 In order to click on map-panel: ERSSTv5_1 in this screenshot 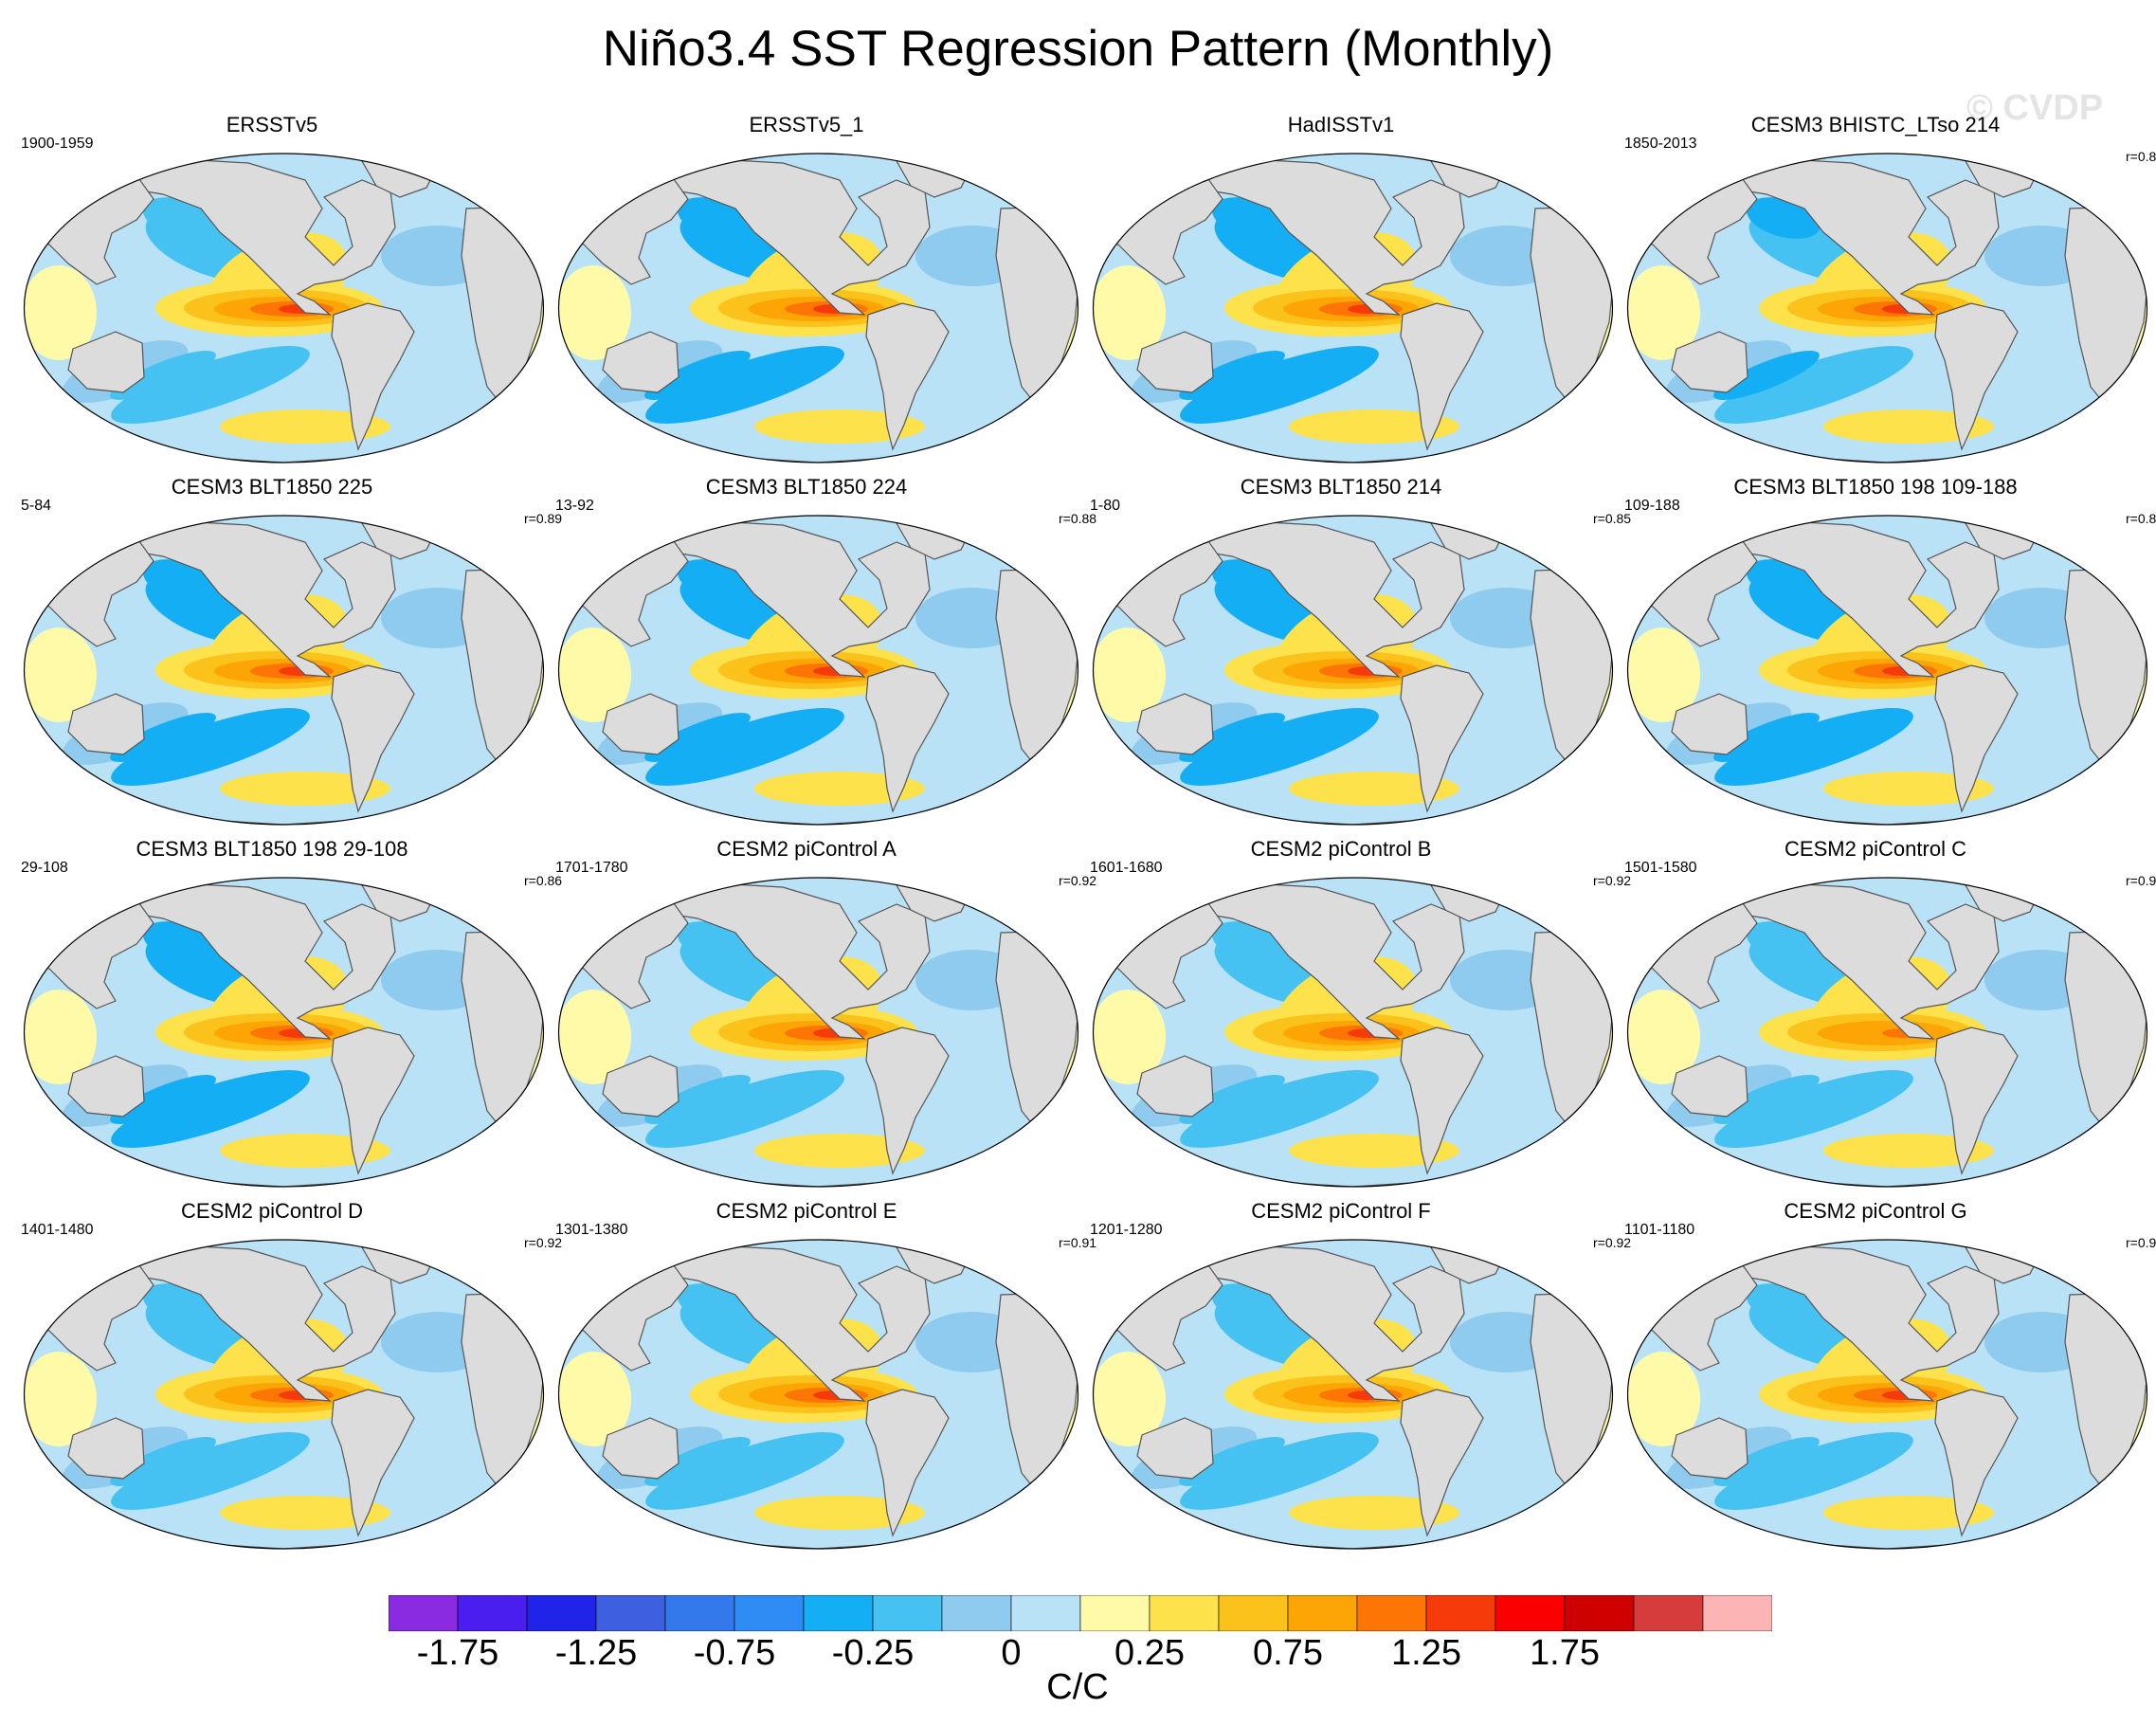, I will do `click(809, 292)`.